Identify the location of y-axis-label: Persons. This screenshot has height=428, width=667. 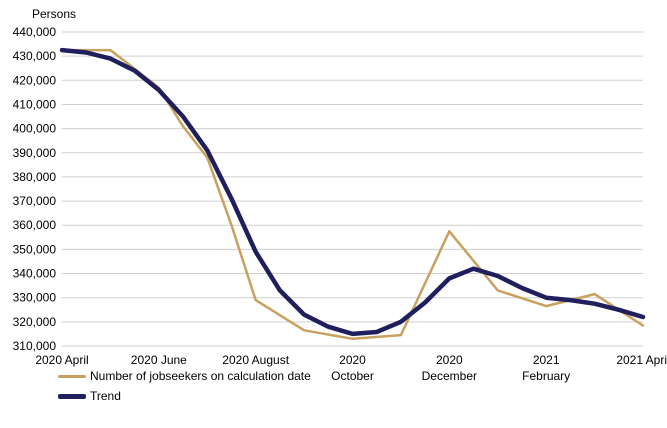
(54, 14).